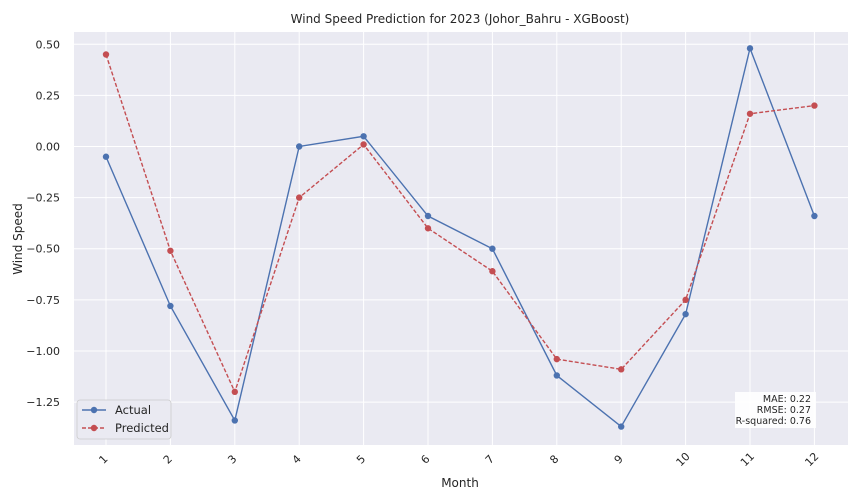 Image resolution: width=864 pixels, height=504 pixels. I want to click on y-tick-label: −1.25, so click(43, 402).